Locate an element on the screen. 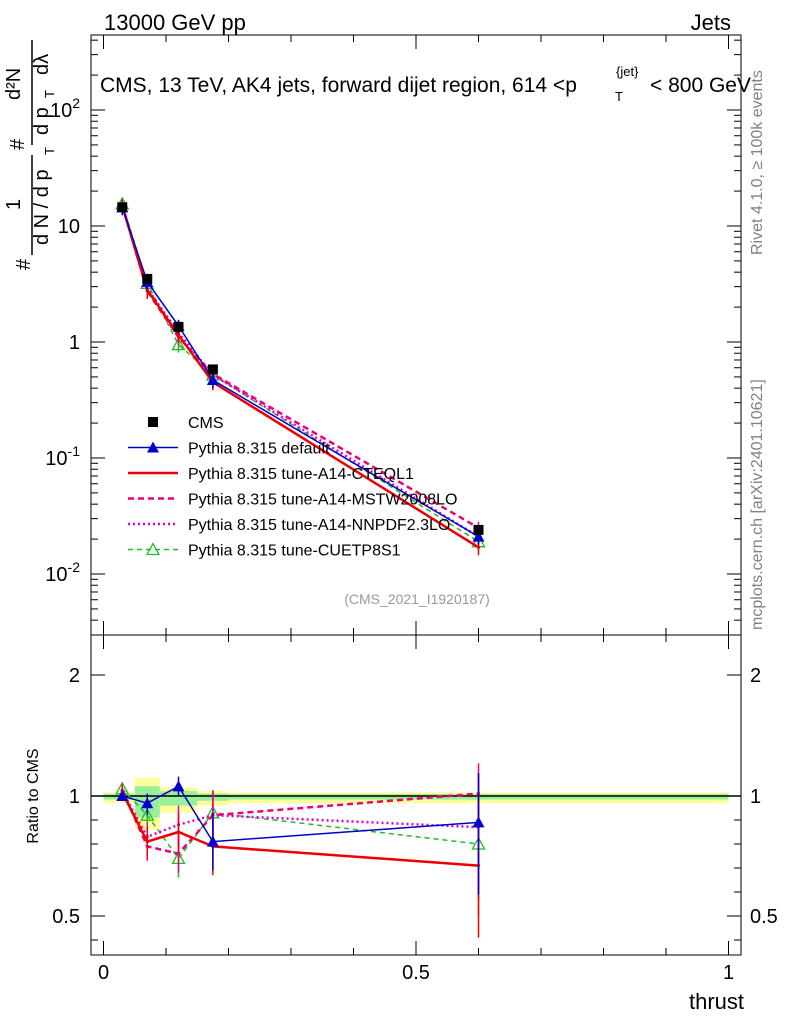  legend-label: Pythia 8.315 tune-CUETP8S1 is located at coordinates (294, 551).